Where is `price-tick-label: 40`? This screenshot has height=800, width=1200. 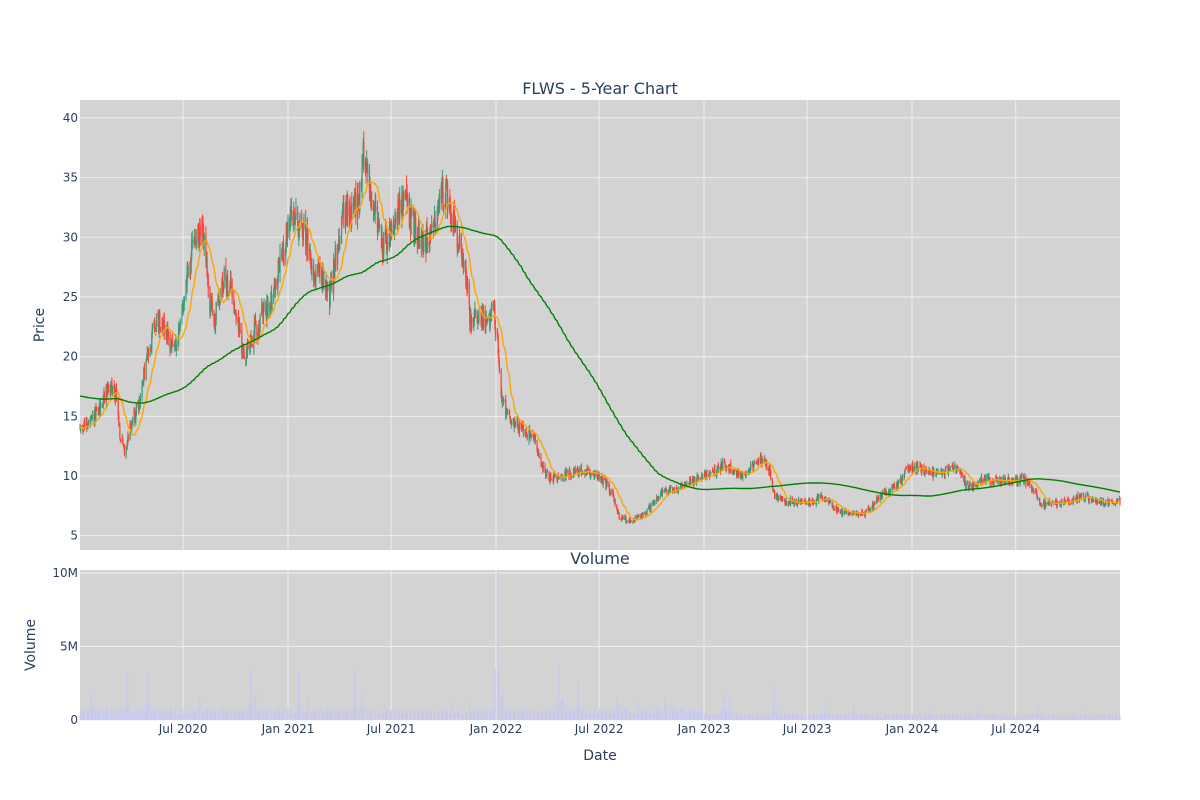 price-tick-label: 40 is located at coordinates (70, 118).